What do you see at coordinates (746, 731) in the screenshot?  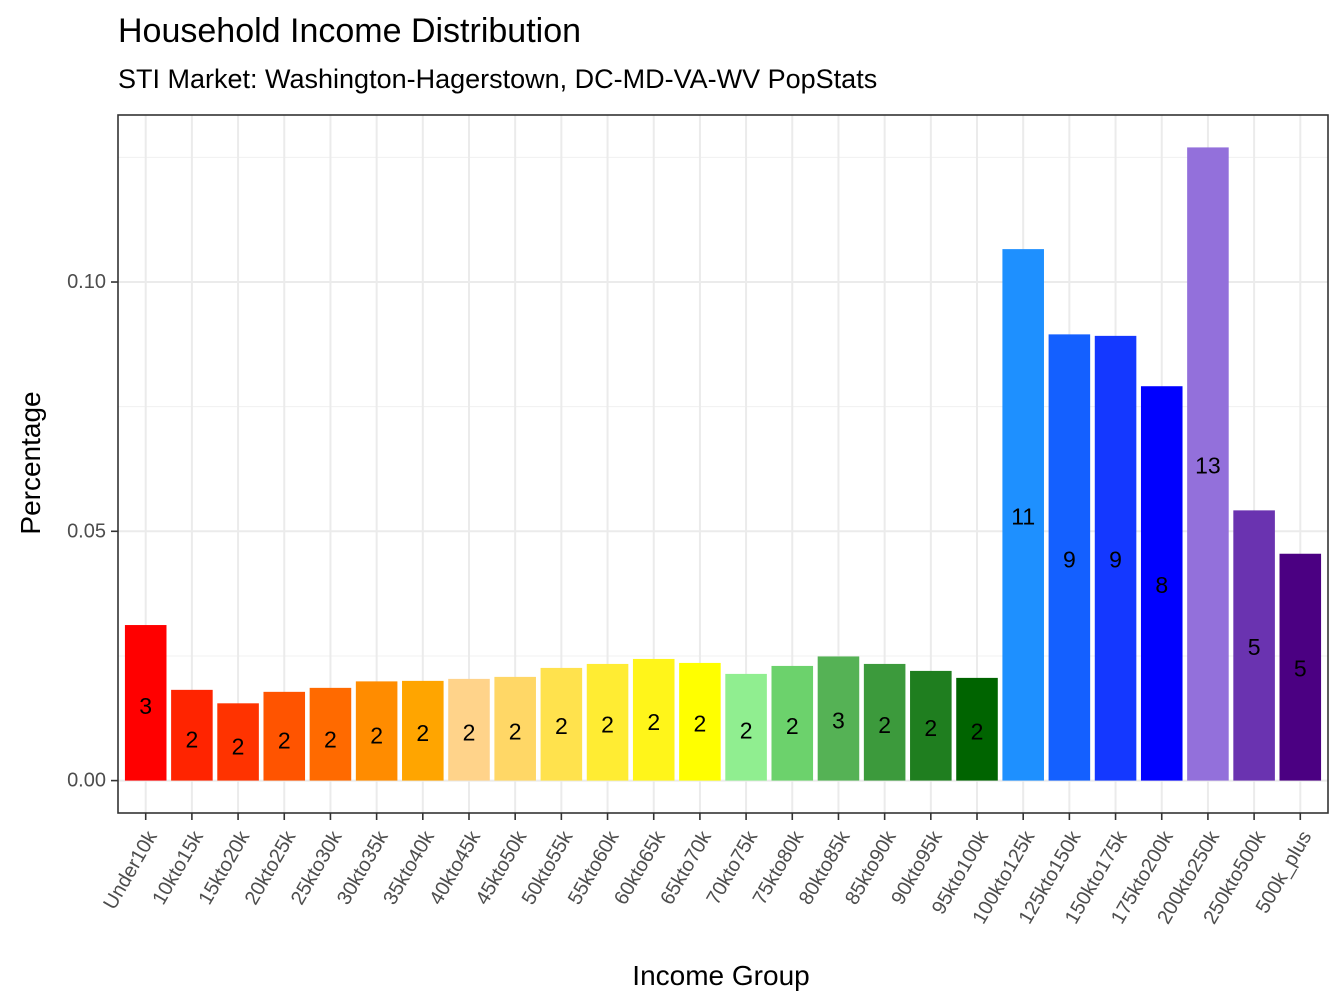 I see `bar-label-70kto75k: 2` at bounding box center [746, 731].